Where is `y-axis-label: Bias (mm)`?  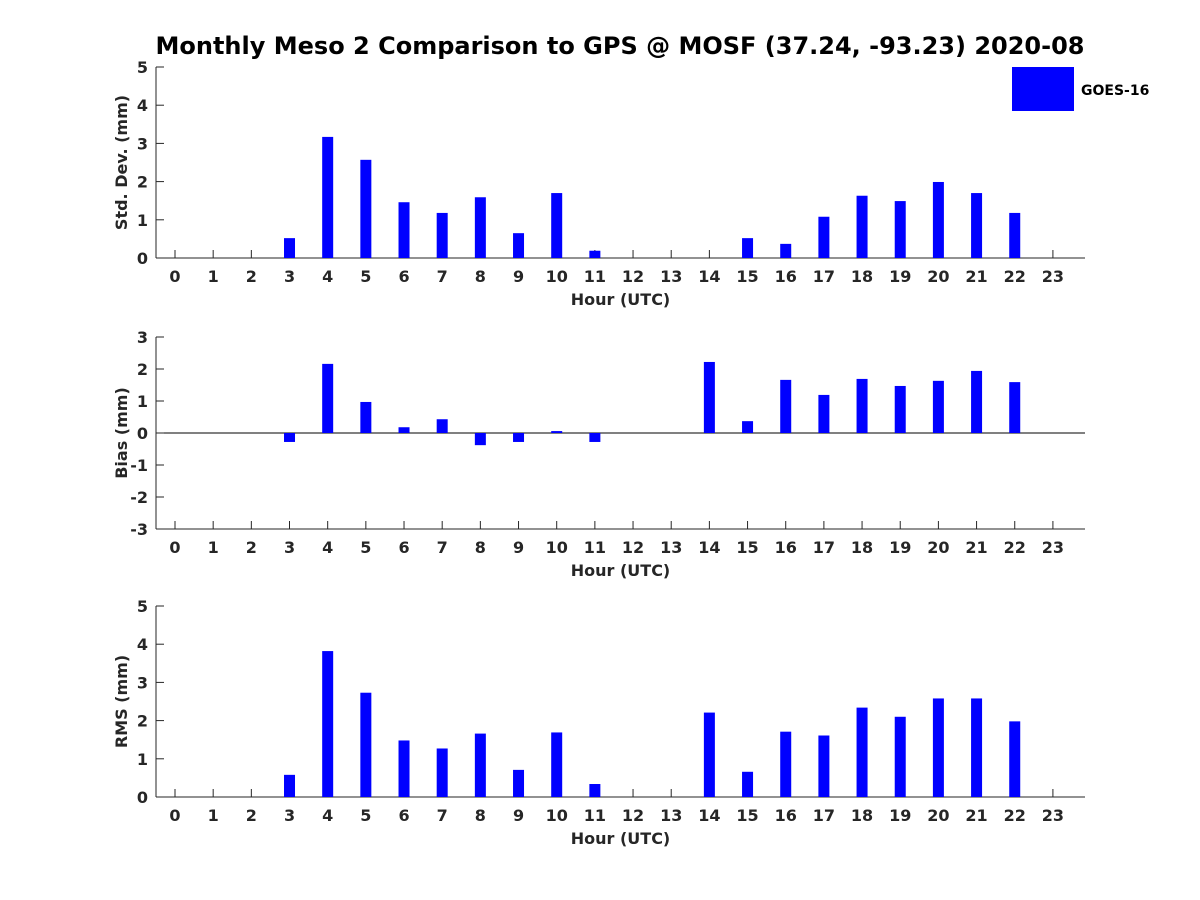
y-axis-label: Bias (mm) is located at coordinates (121, 433).